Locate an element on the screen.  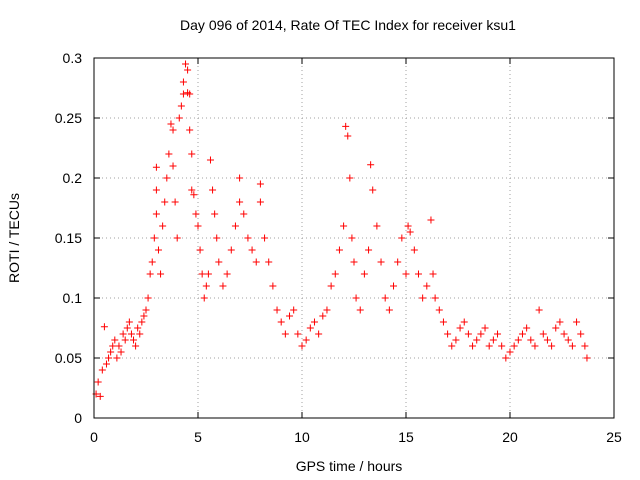
y-tick-label: 0.25 is located at coordinates (68, 118).